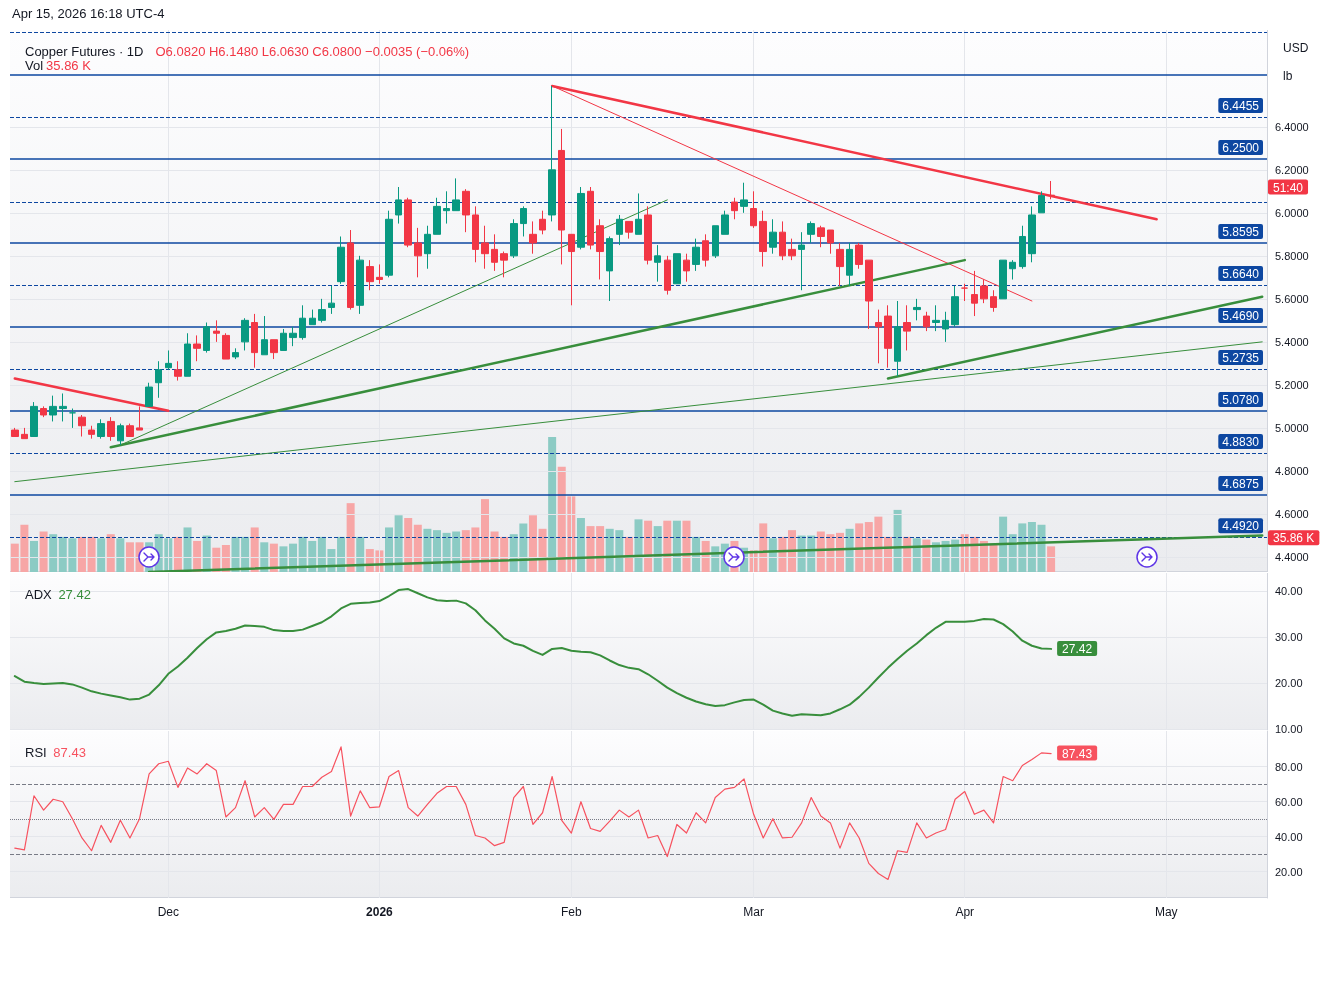  I want to click on y-tick-label: 6.0000, so click(1292, 212).